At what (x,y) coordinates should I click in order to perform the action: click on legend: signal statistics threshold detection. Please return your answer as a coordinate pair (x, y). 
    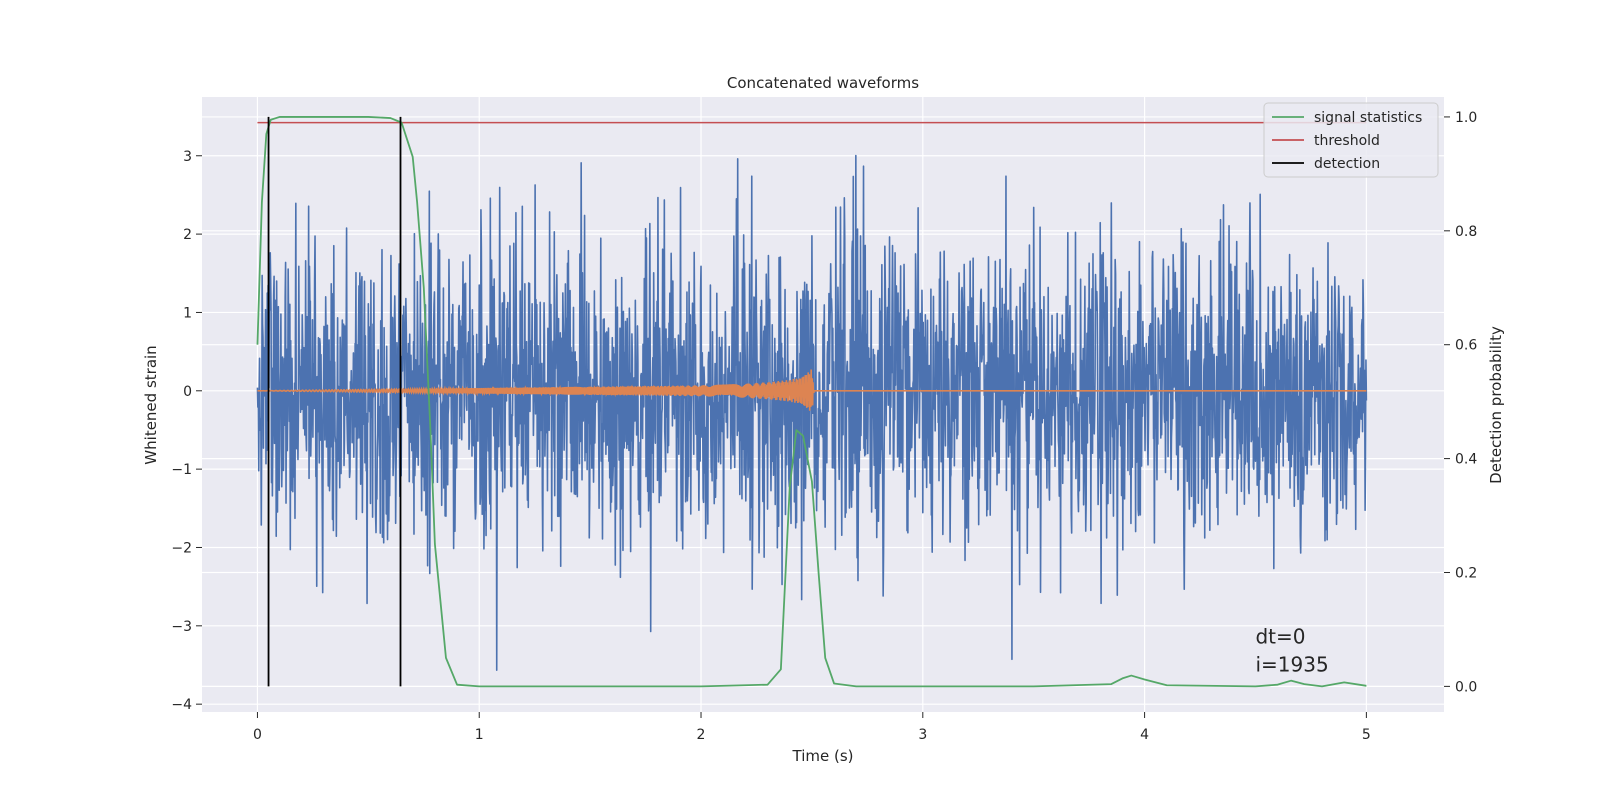
    Looking at the image, I should click on (1351, 140).